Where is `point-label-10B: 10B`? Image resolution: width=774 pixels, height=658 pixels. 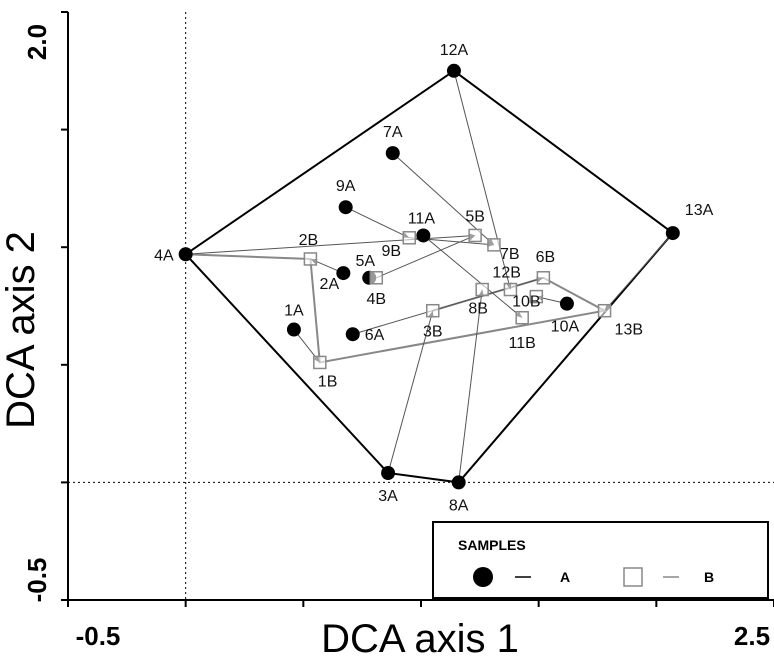
point-label-10B: 10B is located at coordinates (526, 302).